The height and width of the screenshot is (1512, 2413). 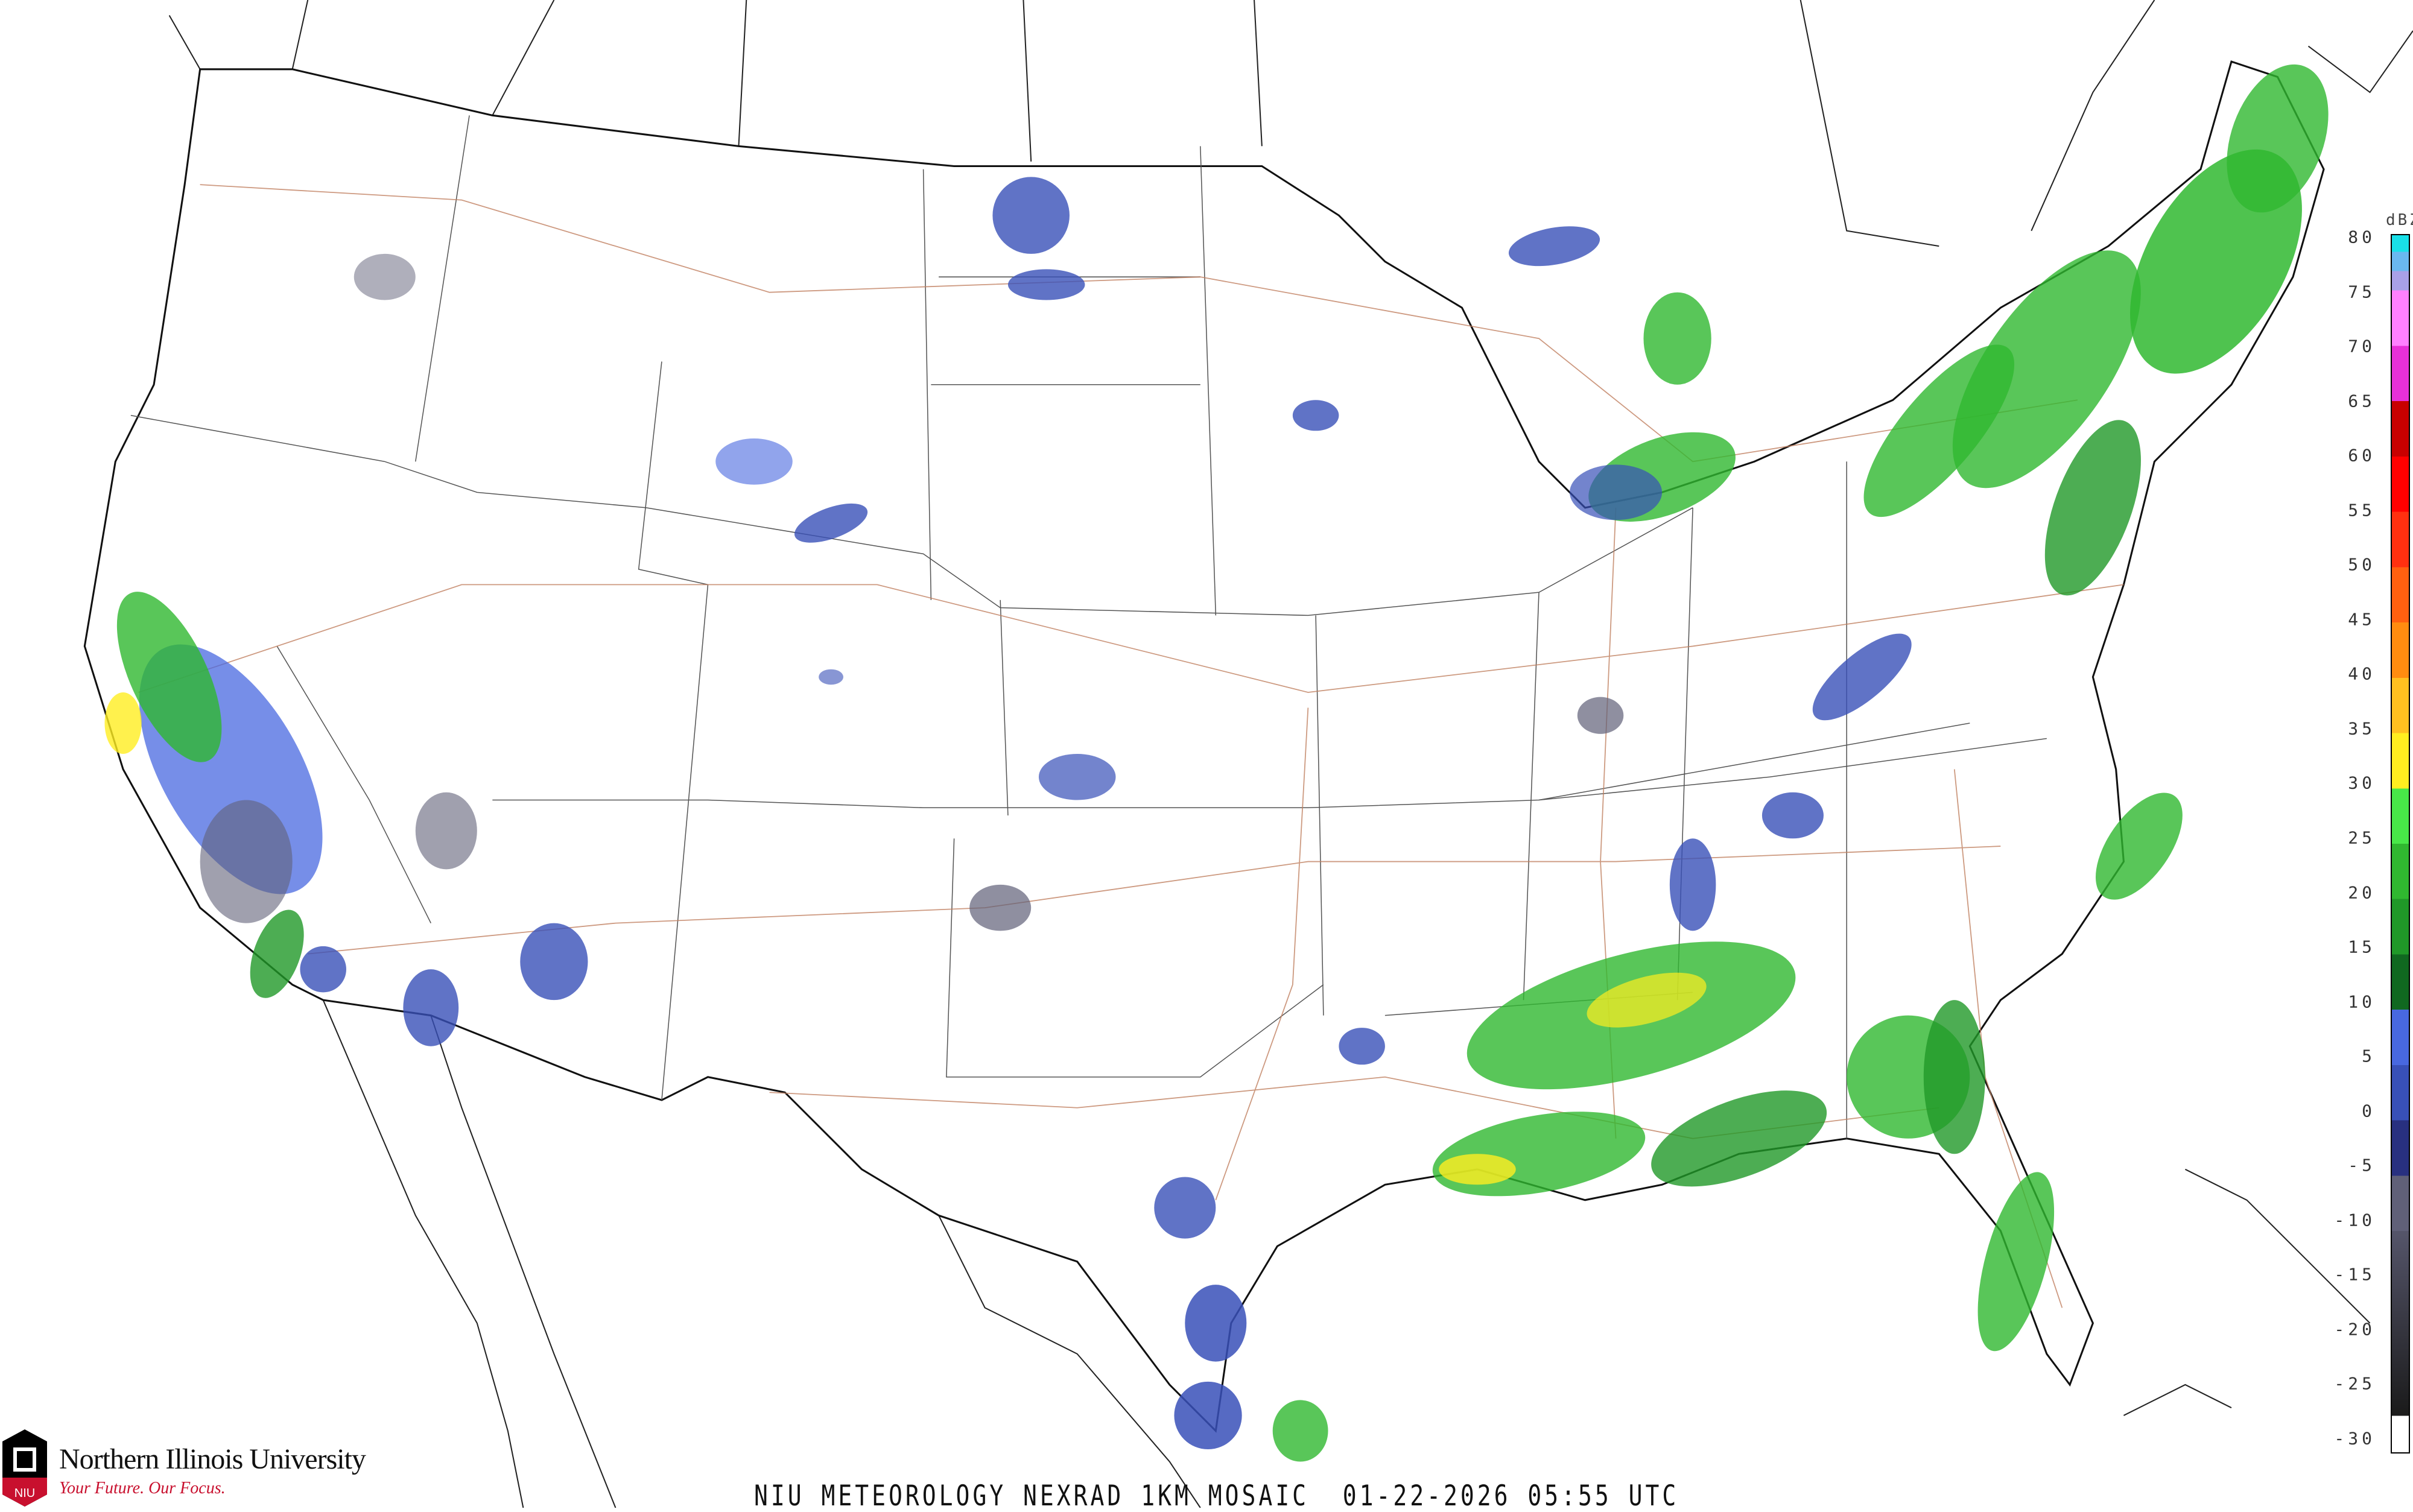 What do you see at coordinates (2355, 1383) in the screenshot?
I see `scale-label: -25` at bounding box center [2355, 1383].